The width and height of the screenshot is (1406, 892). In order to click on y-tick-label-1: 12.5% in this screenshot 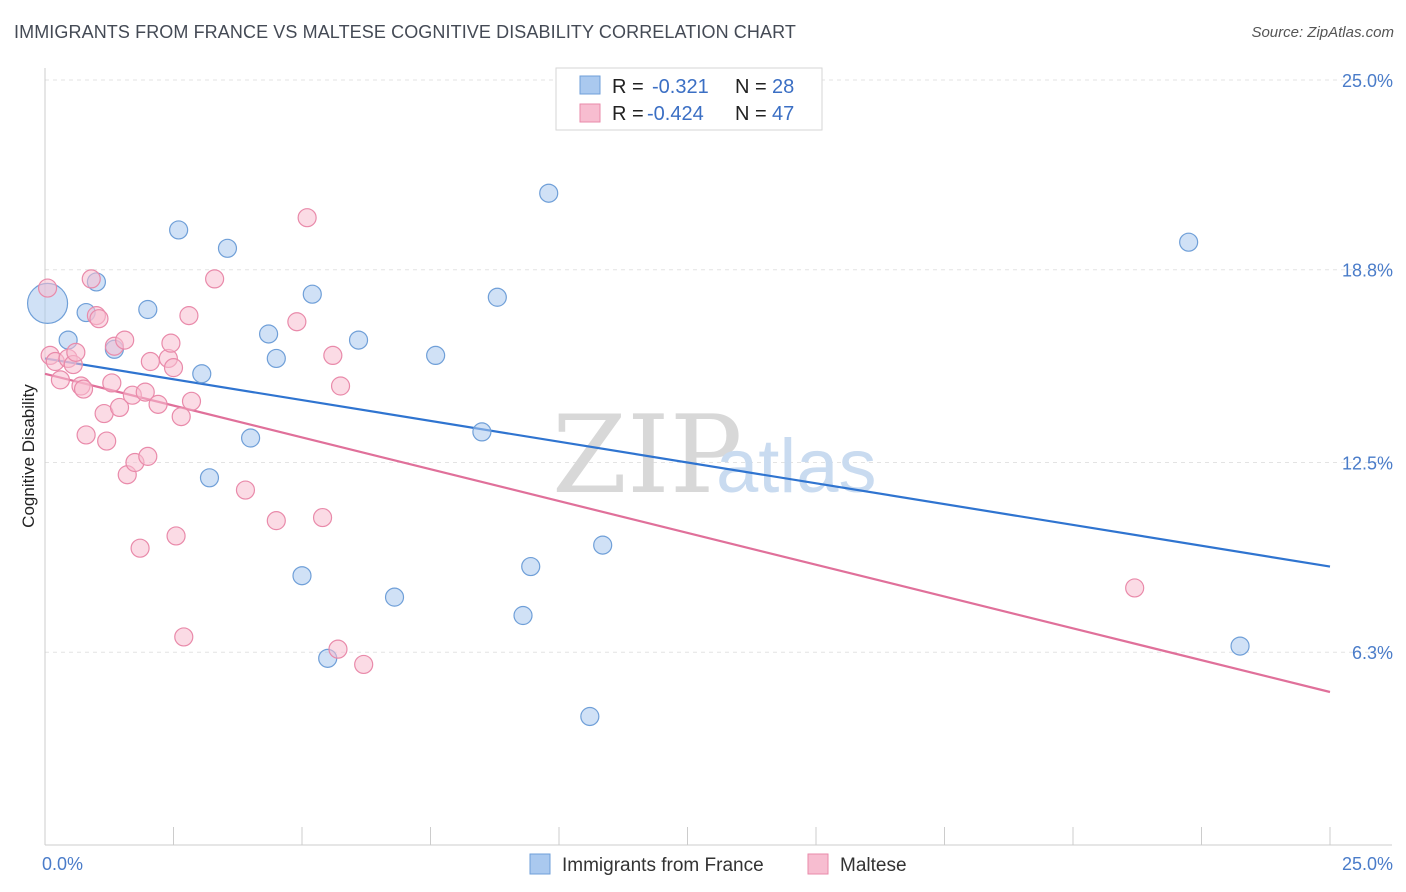, I will do `click(1367, 464)`.